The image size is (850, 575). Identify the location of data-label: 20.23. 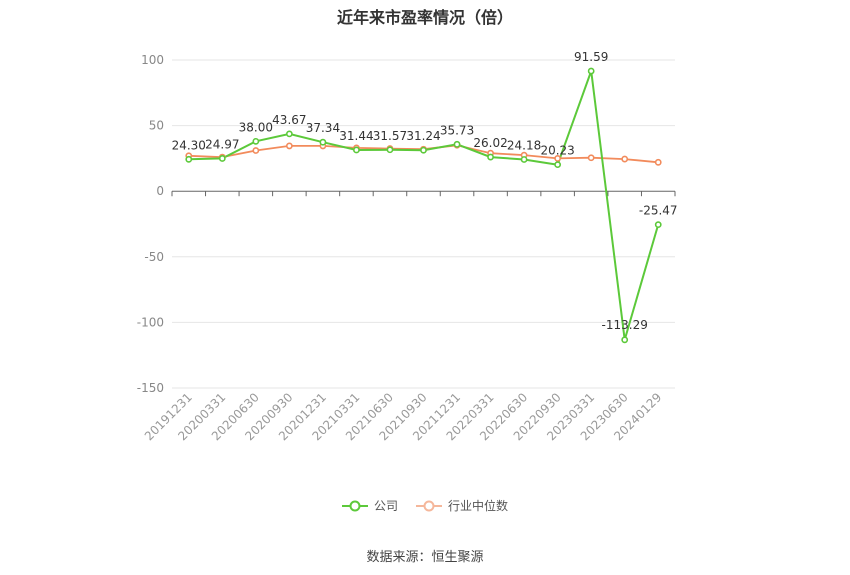
(557, 151).